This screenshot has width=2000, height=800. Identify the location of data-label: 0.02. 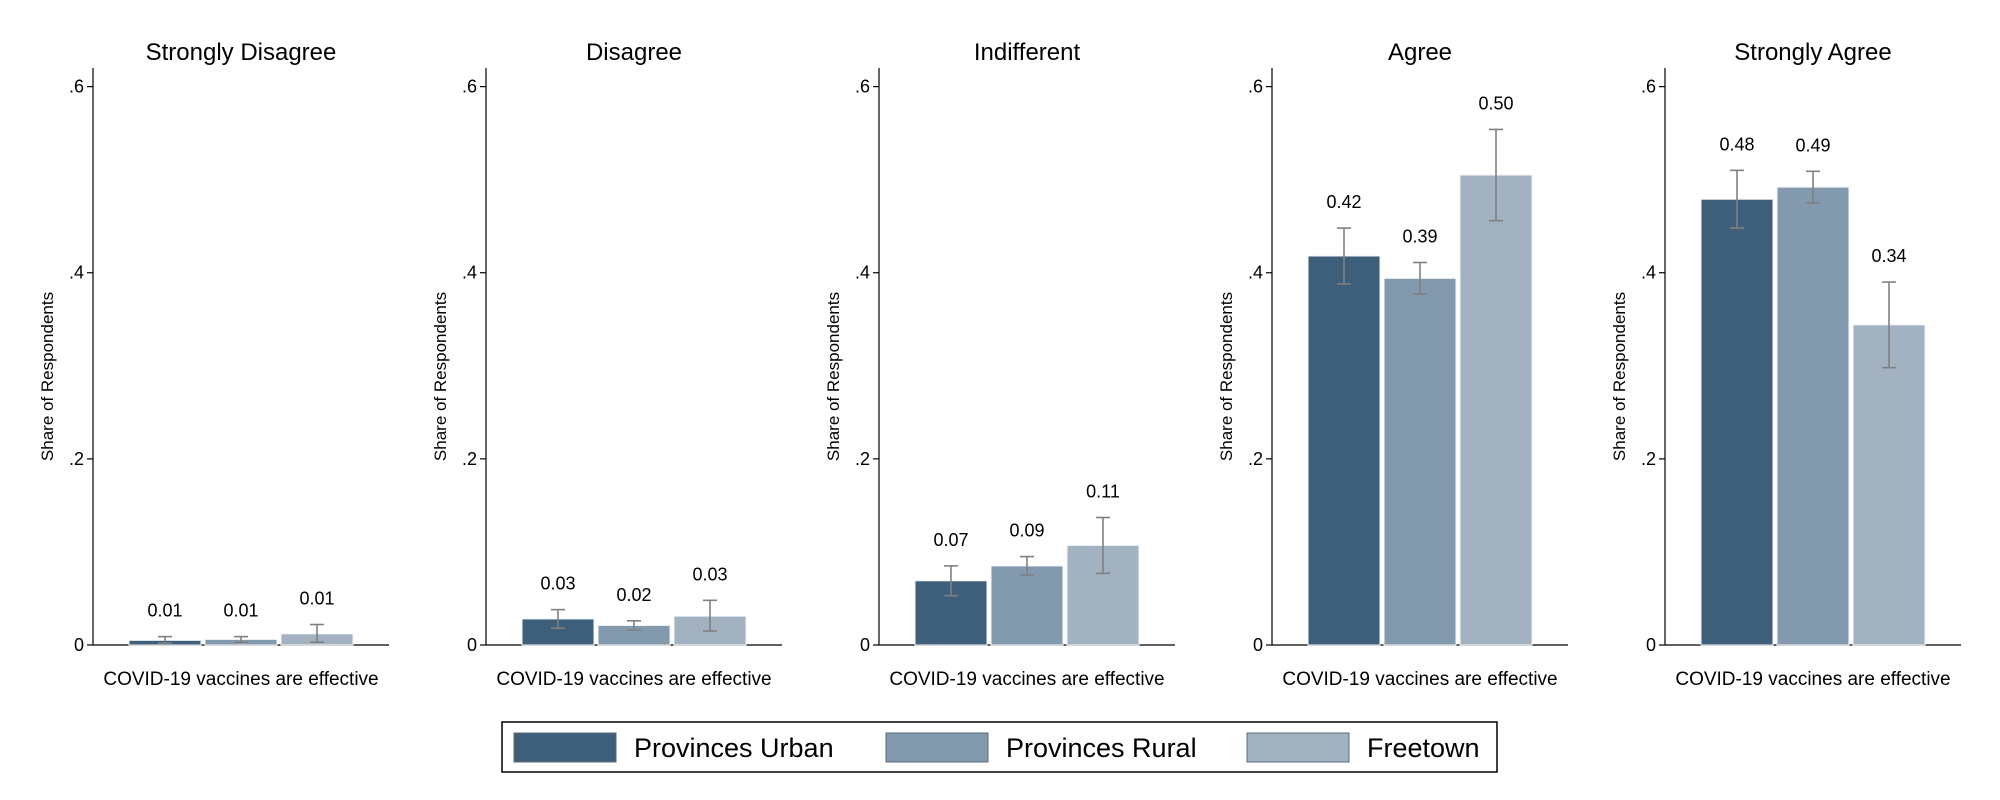
(633, 595).